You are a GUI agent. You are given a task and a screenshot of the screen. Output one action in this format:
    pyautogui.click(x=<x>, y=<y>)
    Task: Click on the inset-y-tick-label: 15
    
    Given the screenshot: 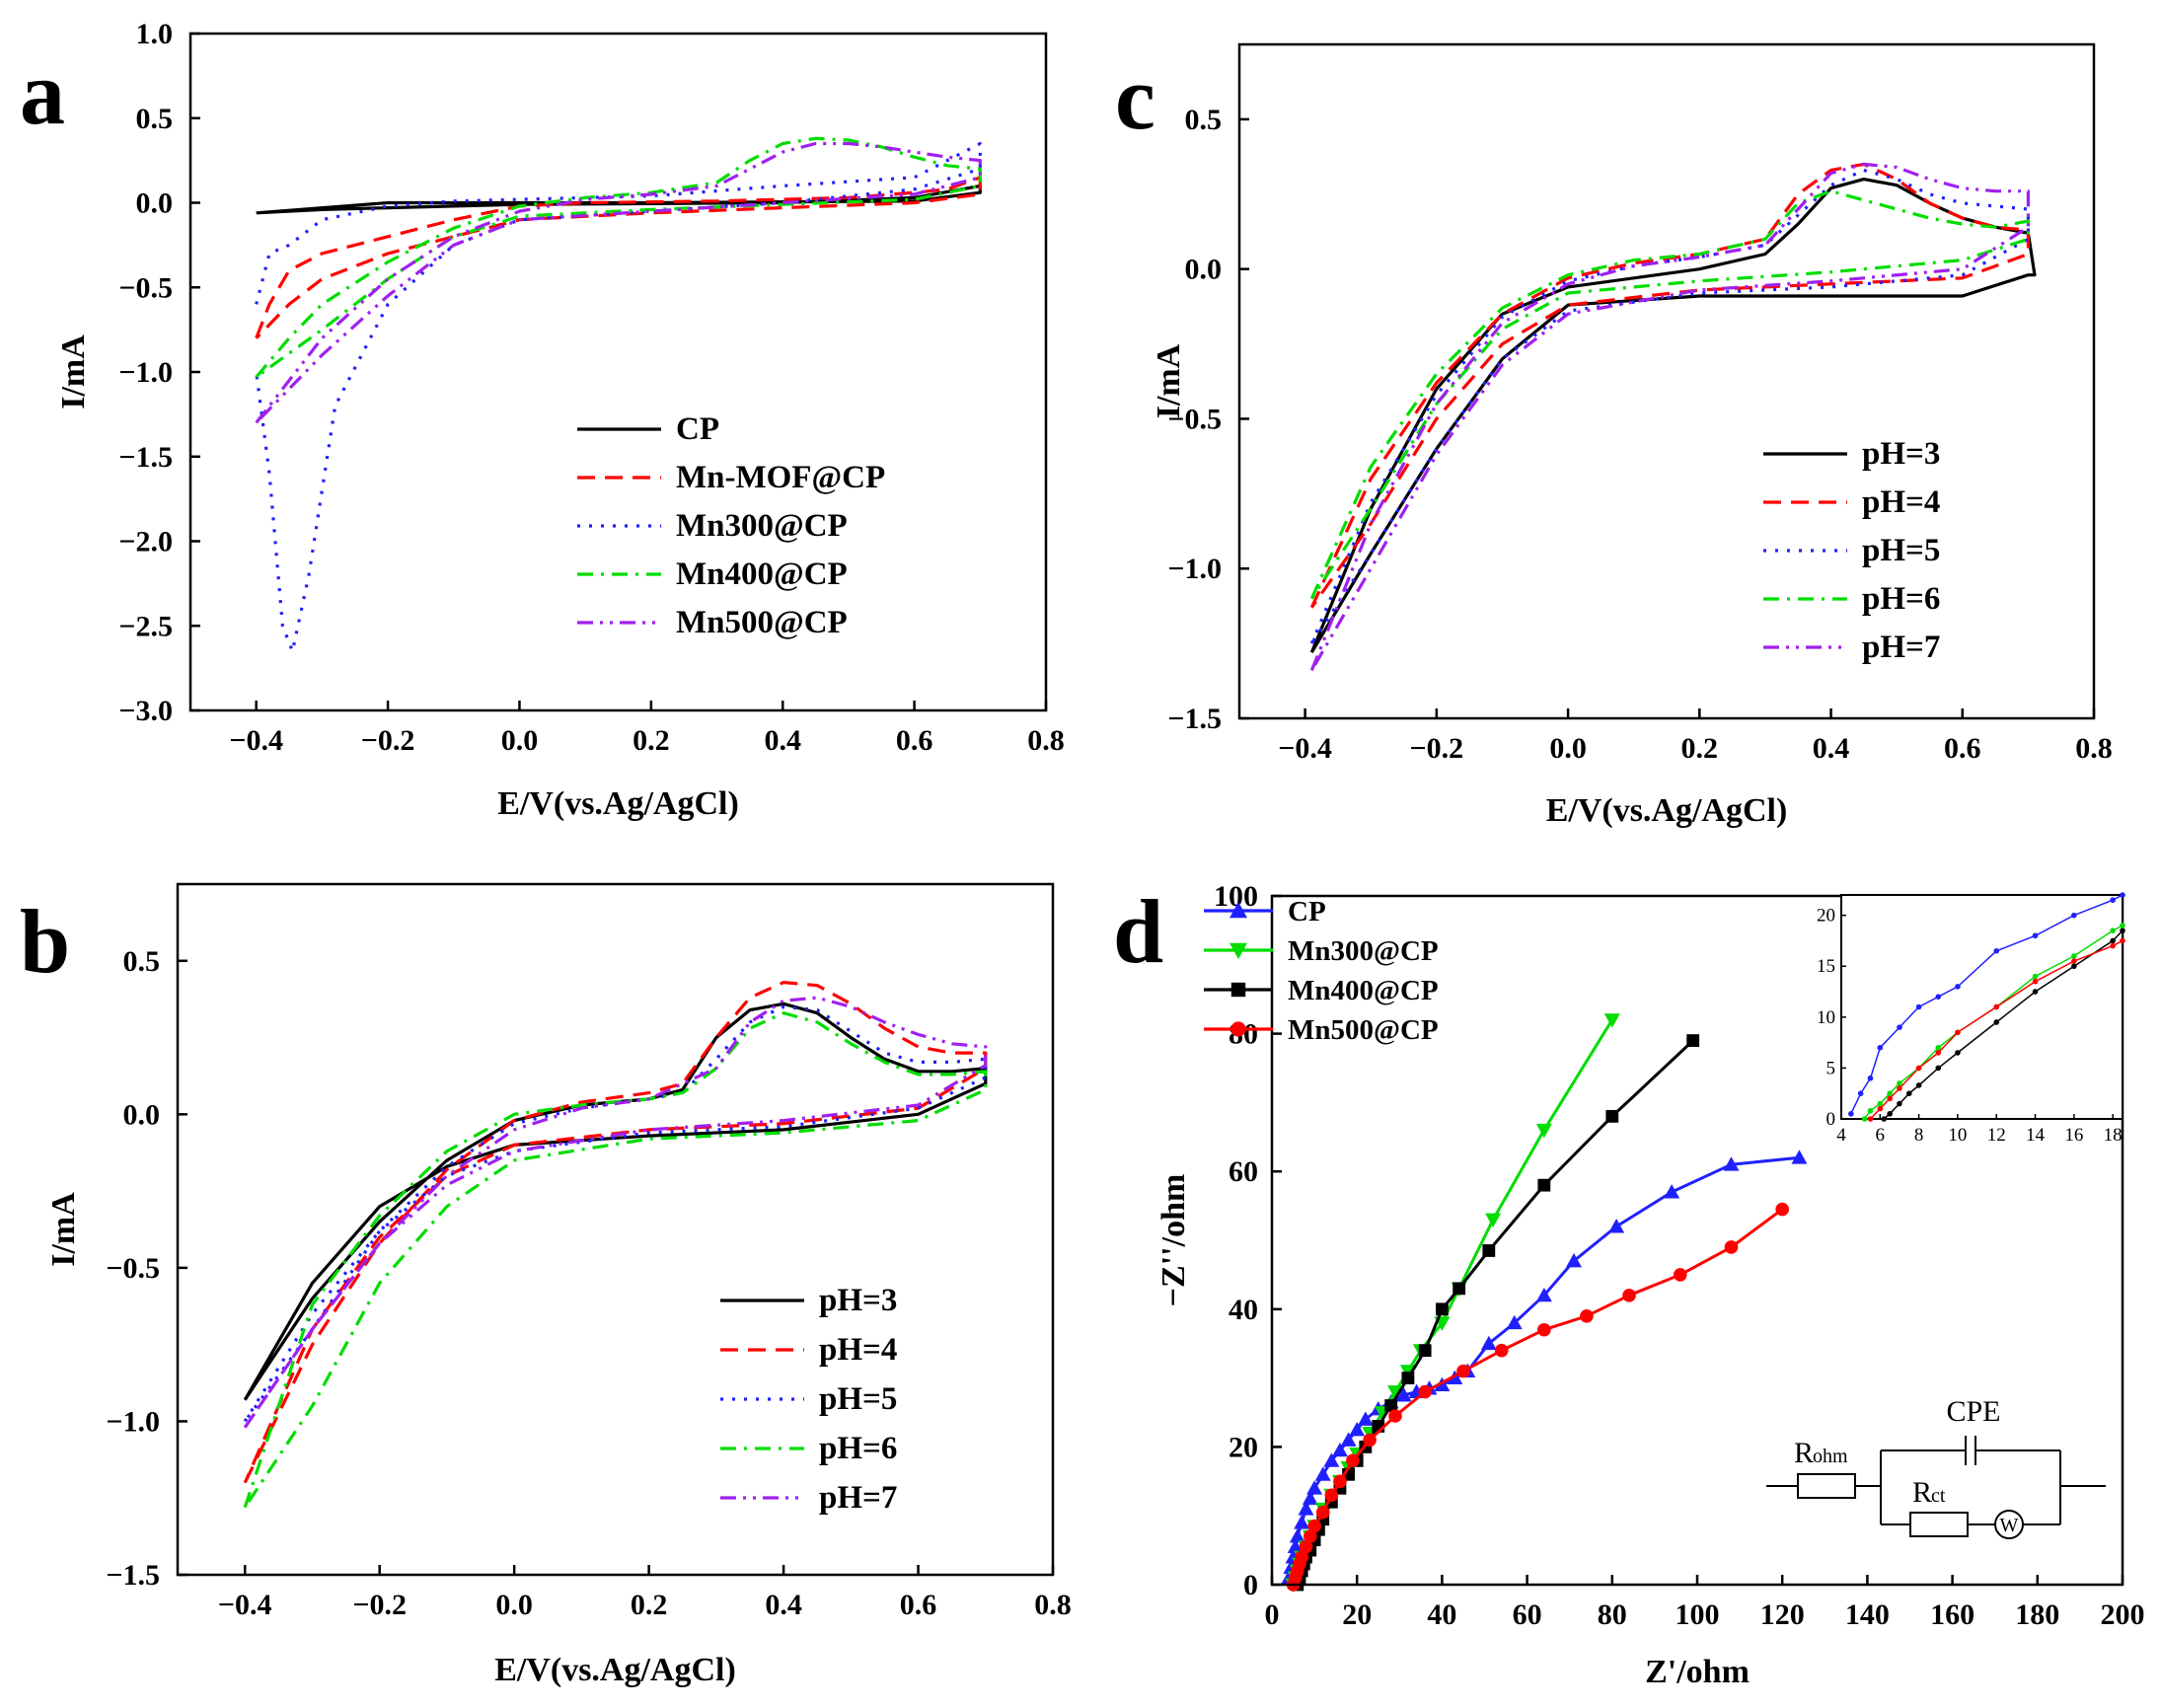 What is the action you would take?
    pyautogui.click(x=1826, y=966)
    